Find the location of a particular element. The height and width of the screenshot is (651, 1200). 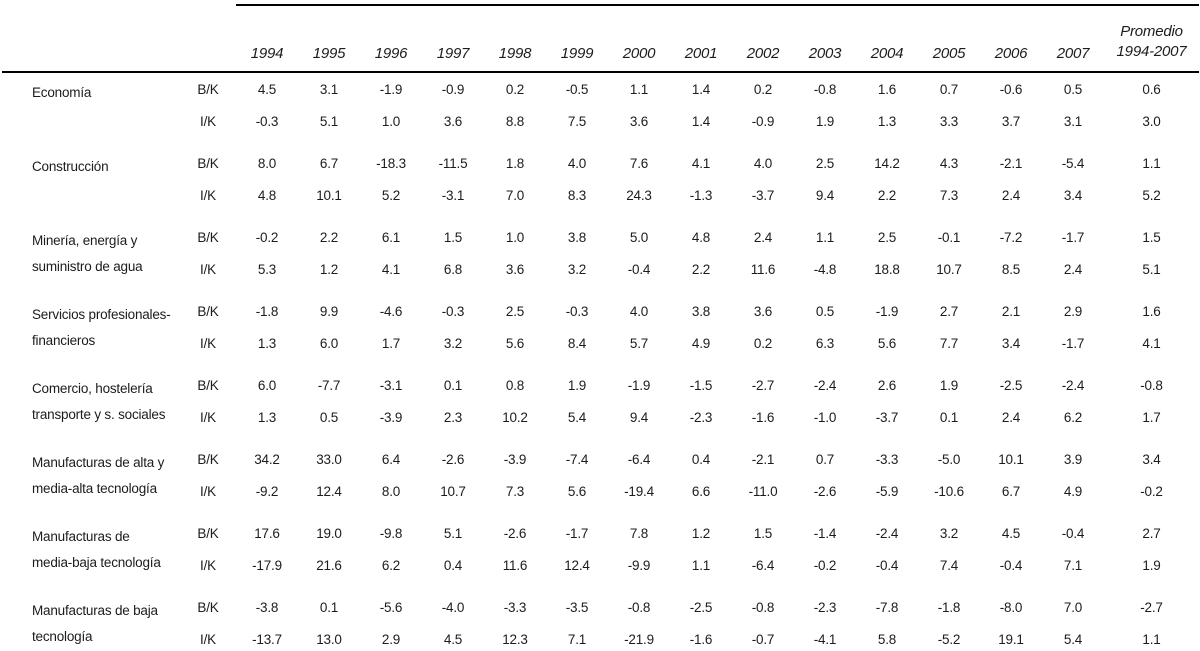

value-cell: 0.4 is located at coordinates (701, 459).